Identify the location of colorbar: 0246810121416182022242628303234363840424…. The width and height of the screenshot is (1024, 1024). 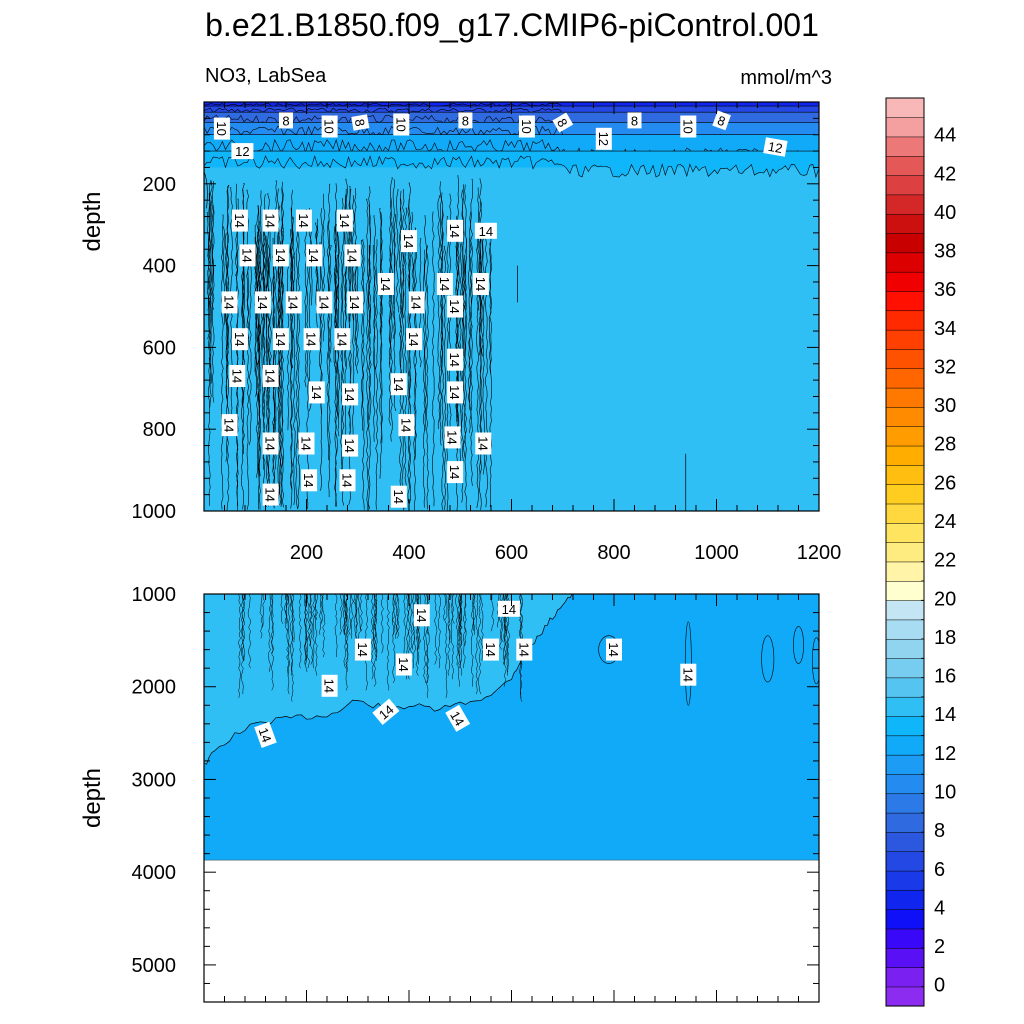
(920, 552).